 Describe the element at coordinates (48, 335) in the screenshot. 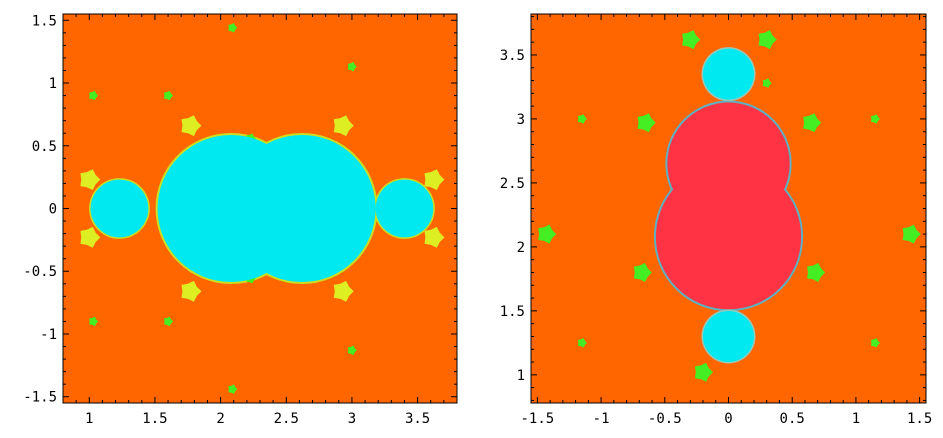

I see `y-tick-label: -1` at that location.